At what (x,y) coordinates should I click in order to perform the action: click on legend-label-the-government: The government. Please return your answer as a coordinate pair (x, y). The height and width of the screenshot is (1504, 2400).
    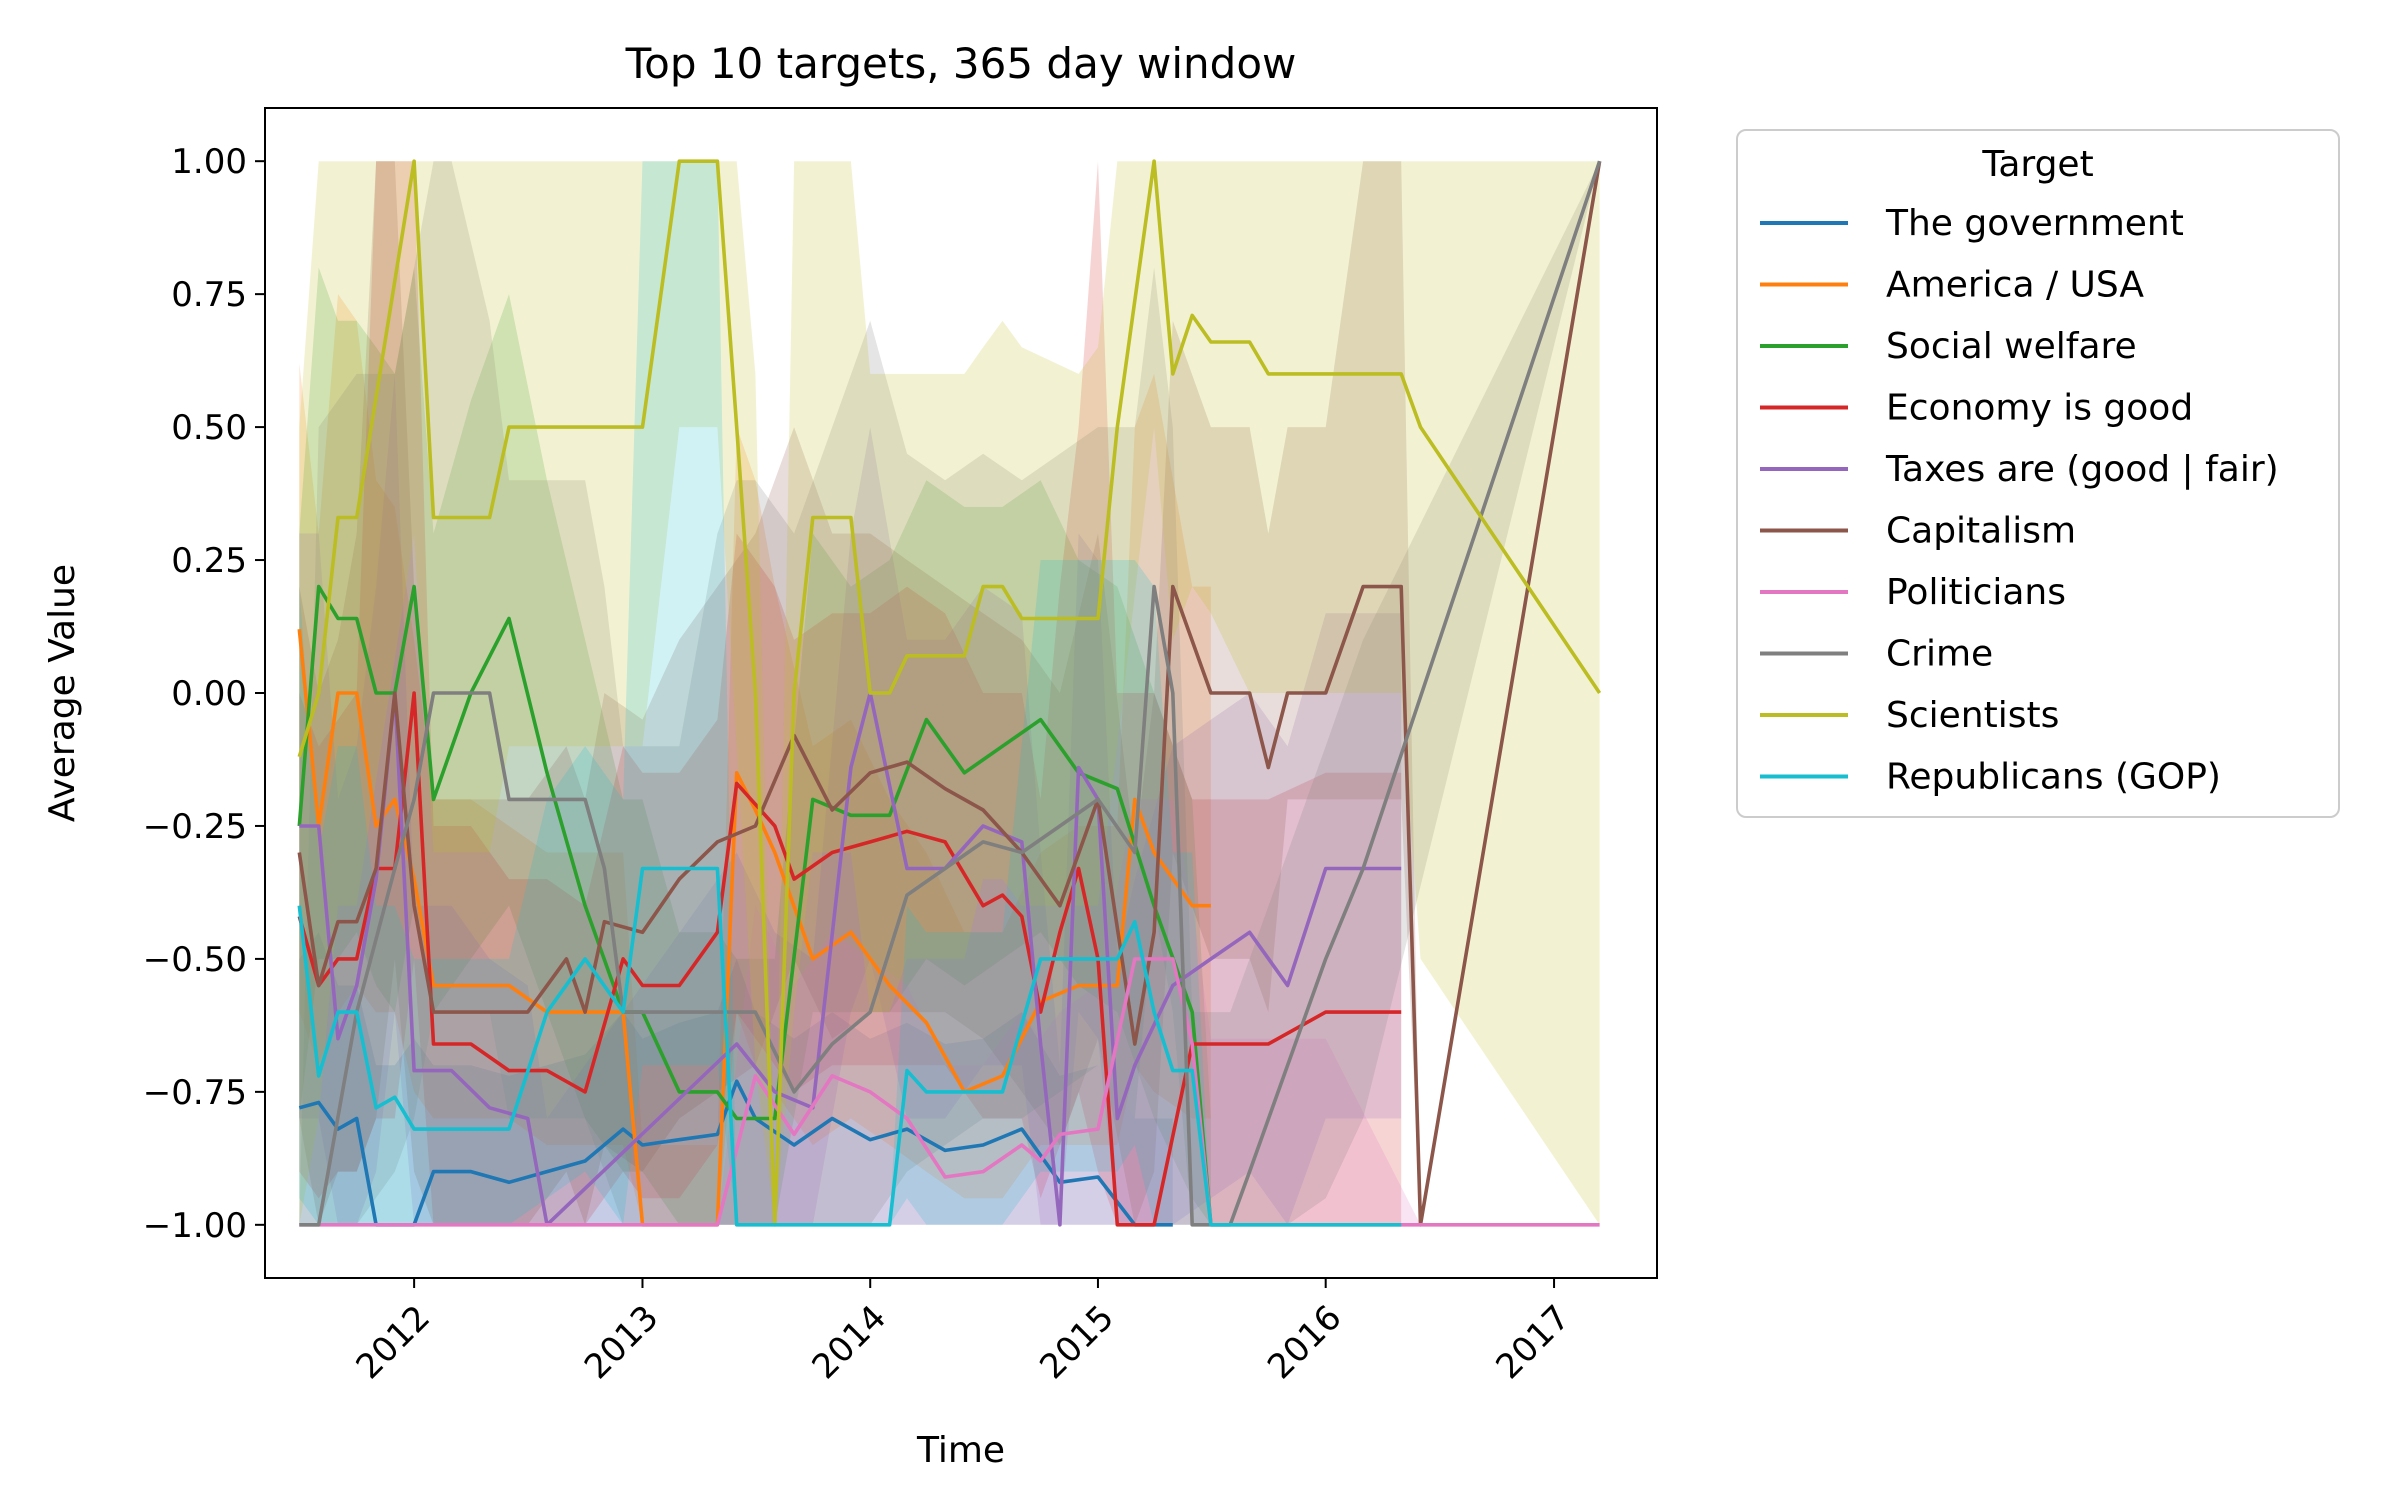
    Looking at the image, I should click on (2034, 223).